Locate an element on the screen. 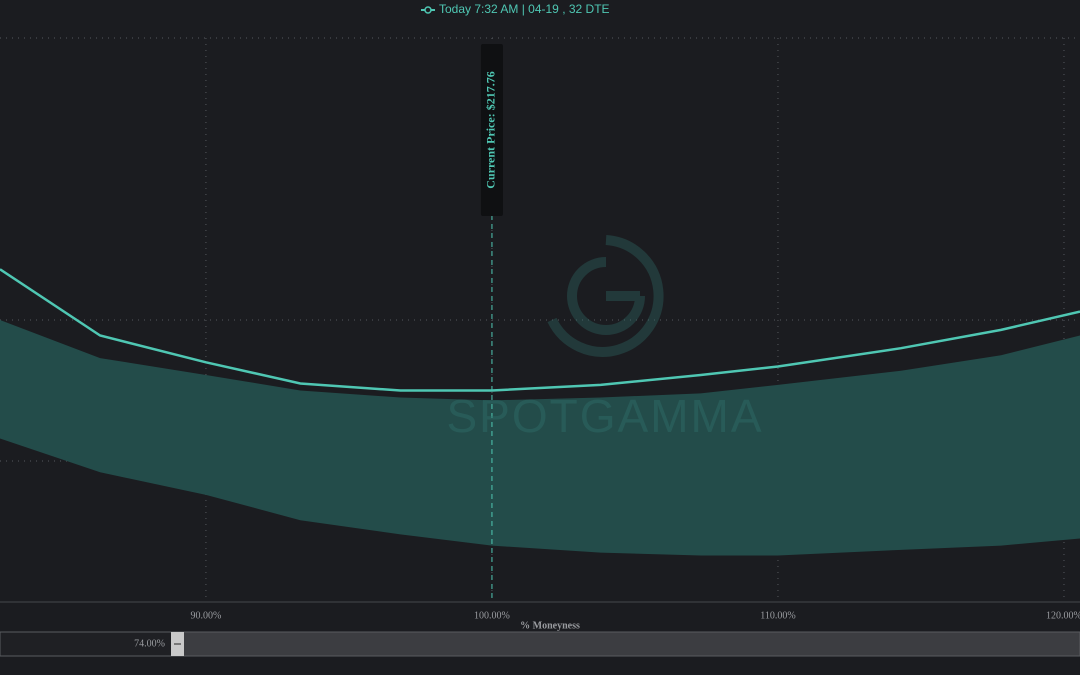 Image resolution: width=1080 pixels, height=675 pixels. x-tick-label: 100.00% is located at coordinates (492, 615).